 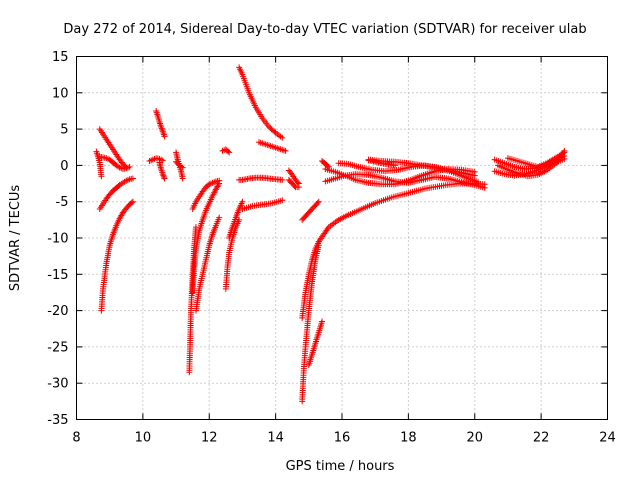 I want to click on y-tick-label: -20, so click(x=57, y=311).